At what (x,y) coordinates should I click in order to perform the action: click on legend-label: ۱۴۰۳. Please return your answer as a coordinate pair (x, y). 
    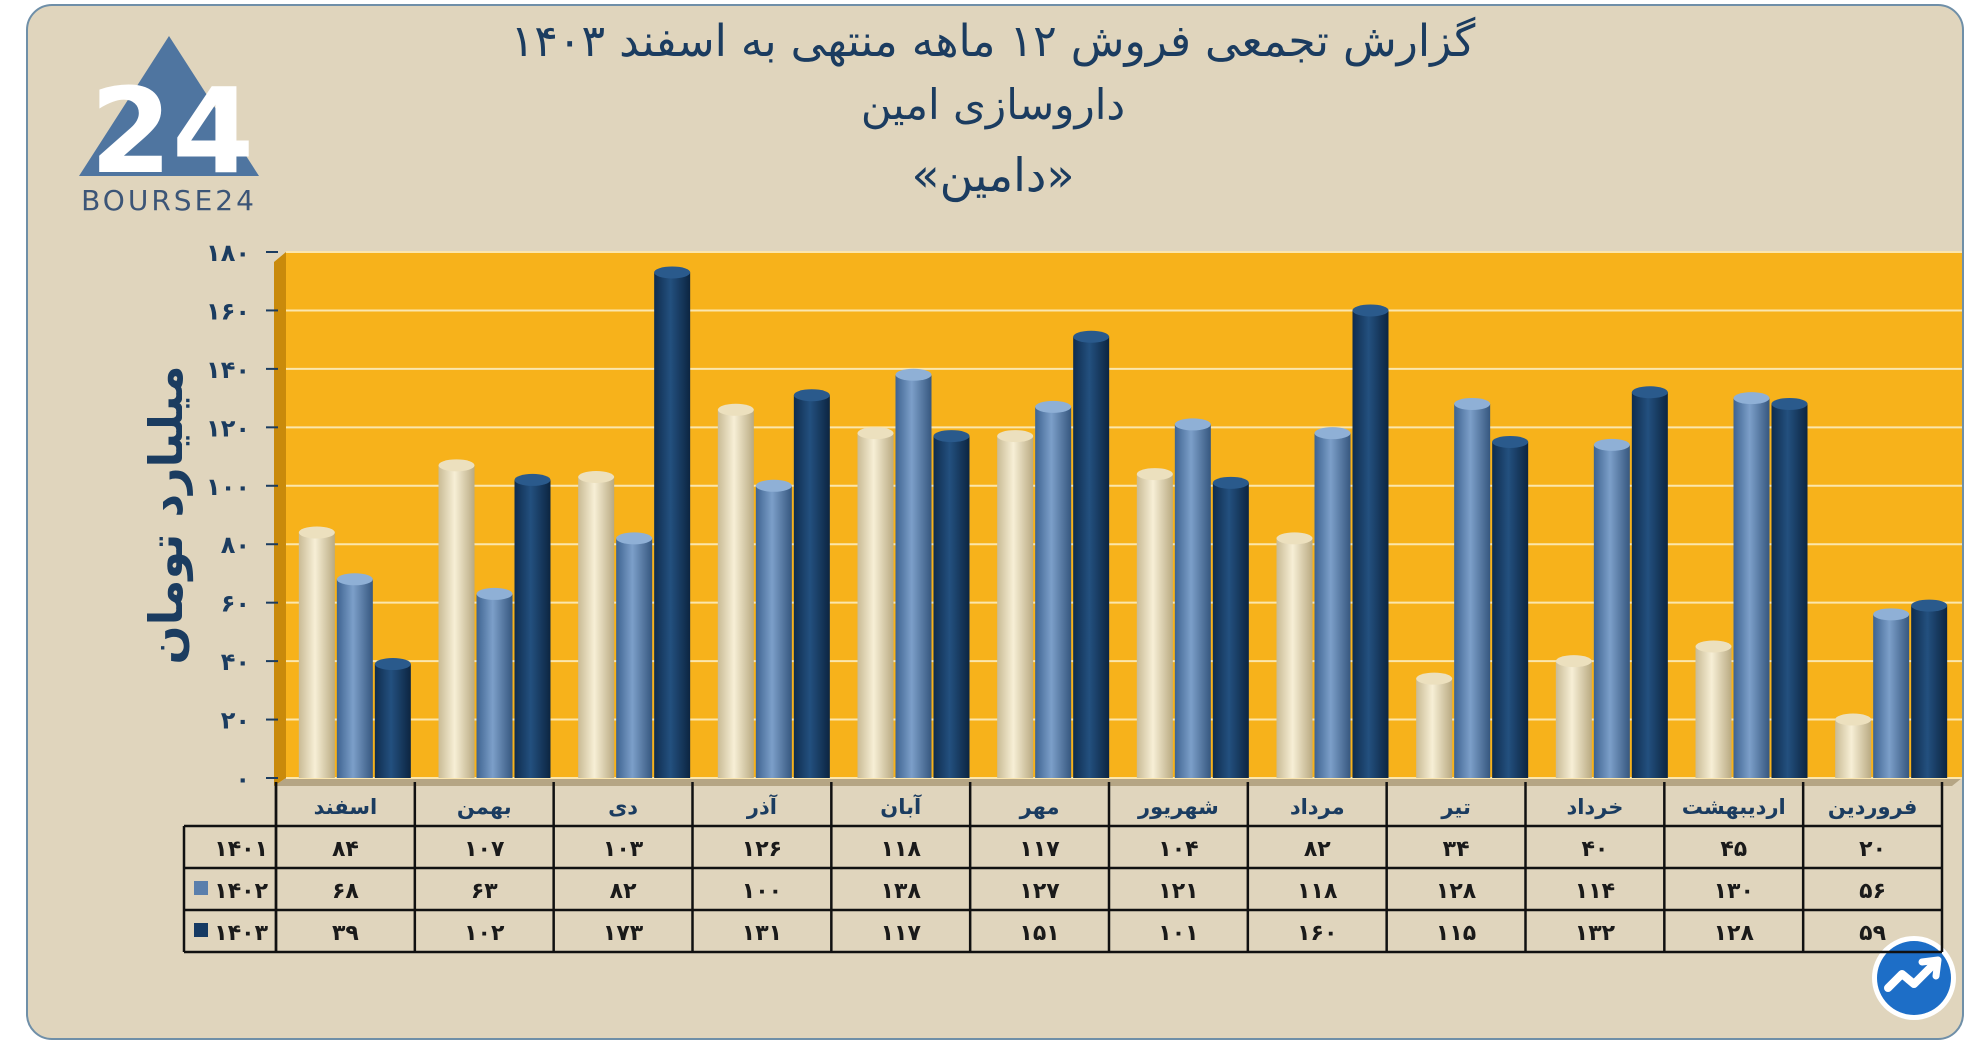
    Looking at the image, I should click on (241, 933).